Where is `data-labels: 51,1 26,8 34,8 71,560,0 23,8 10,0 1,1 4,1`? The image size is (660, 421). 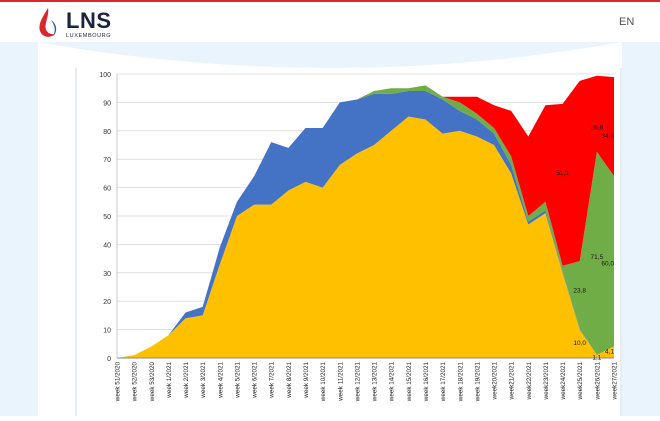
data-labels: 51,1 26,8 34,8 71,560,0 23,8 10,0 1,1 4,1 is located at coordinates (585, 242).